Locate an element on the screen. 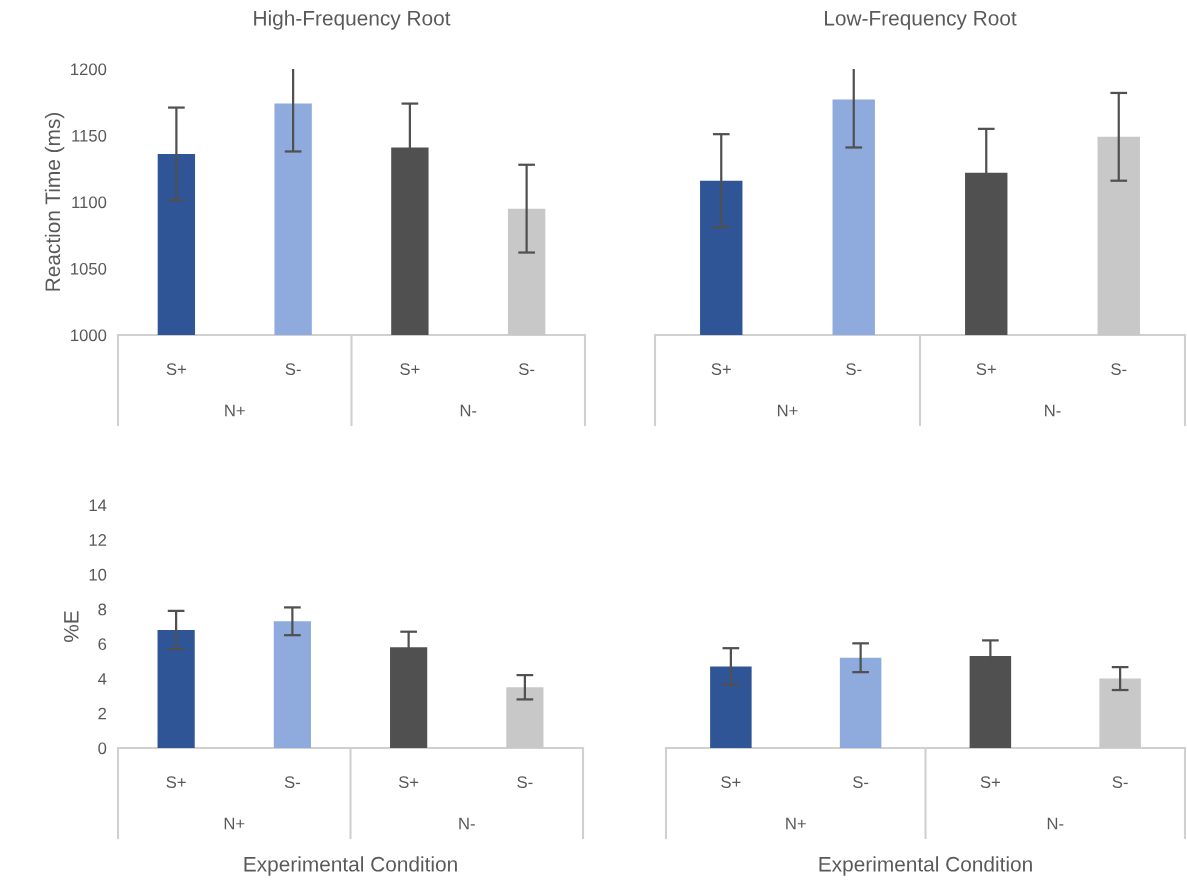 This screenshot has width=1187, height=884. y-tick-label: 1200 is located at coordinates (89, 69).